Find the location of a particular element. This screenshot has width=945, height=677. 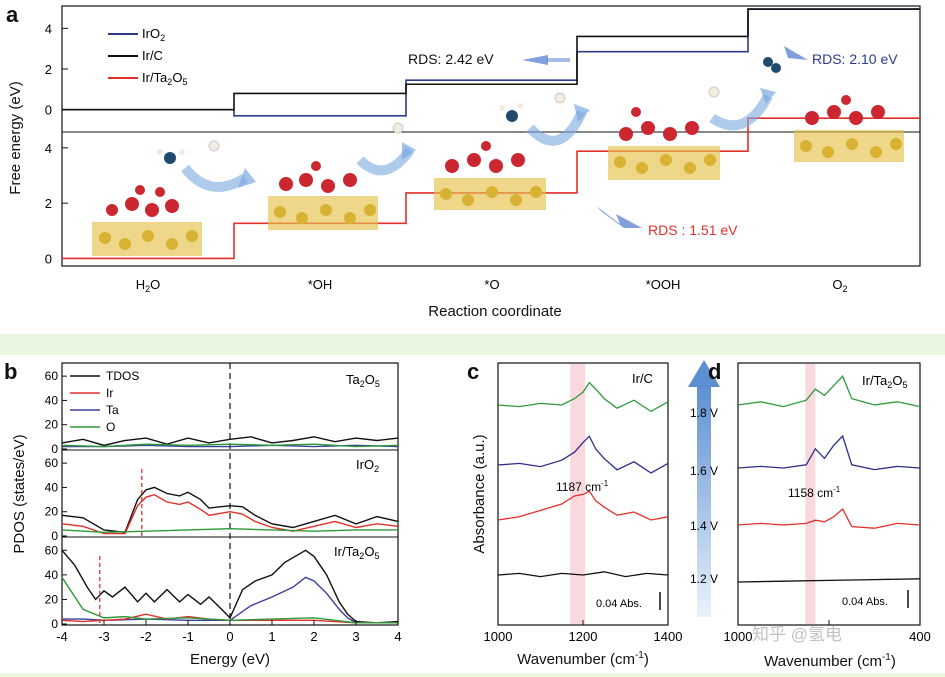

b-xtick-label-1: 1 is located at coordinates (271, 636).